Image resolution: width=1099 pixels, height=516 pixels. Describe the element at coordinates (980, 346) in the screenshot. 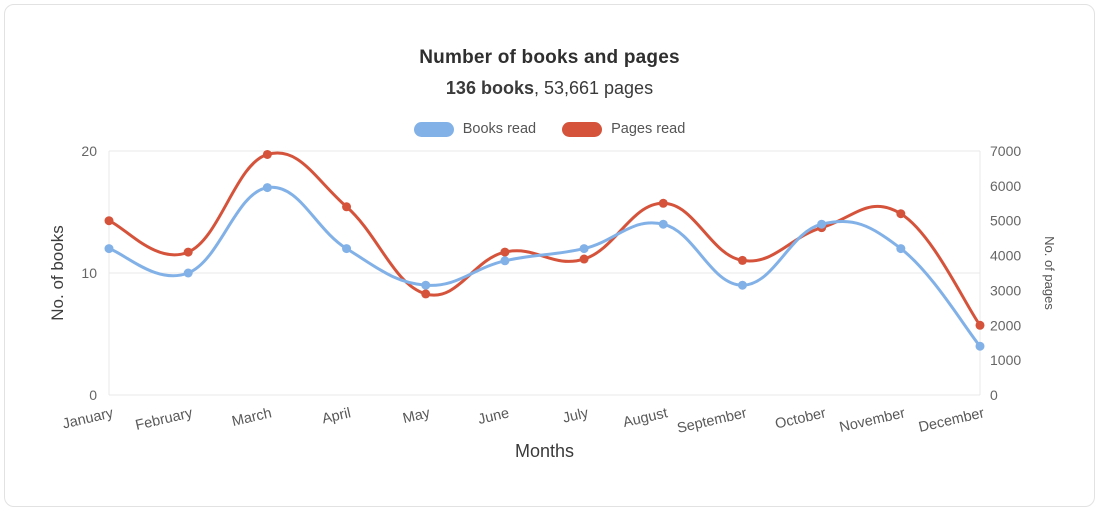

I see `data-point-books-december` at that location.